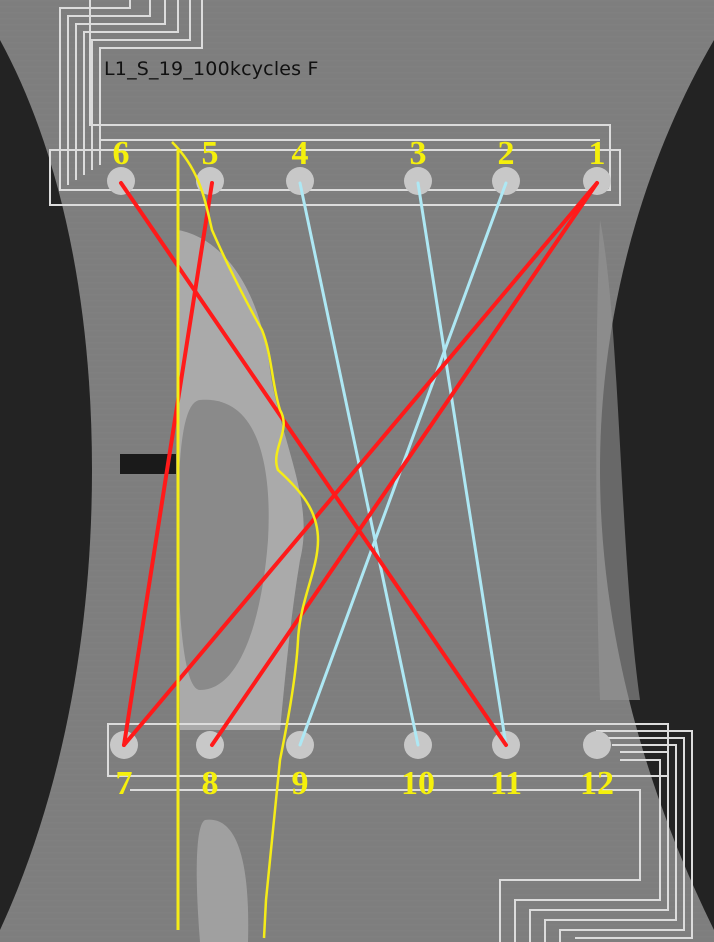  I want to click on label-8: 8, so click(210, 783).